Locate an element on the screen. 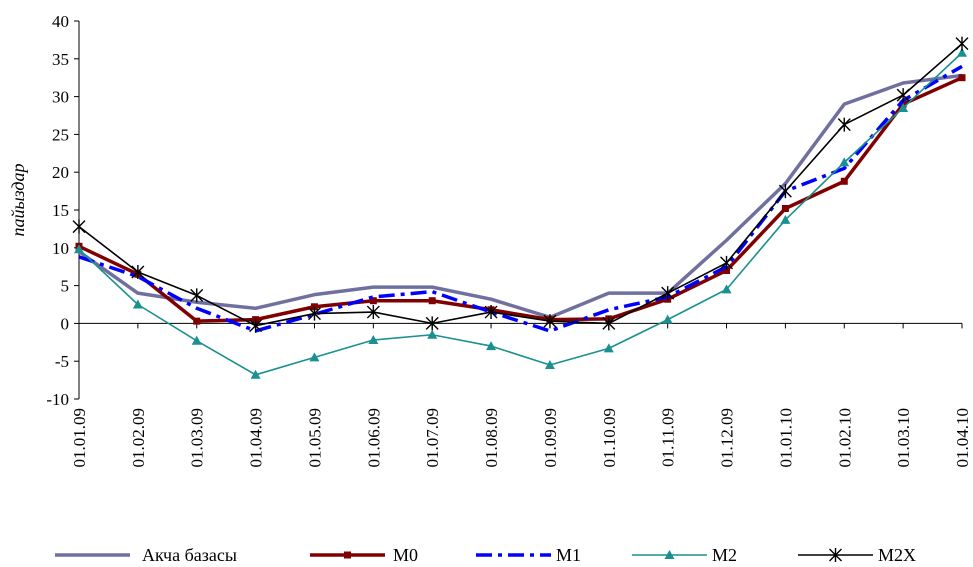 This screenshot has height=567, width=973. y-tick-label: 15 is located at coordinates (60, 210).